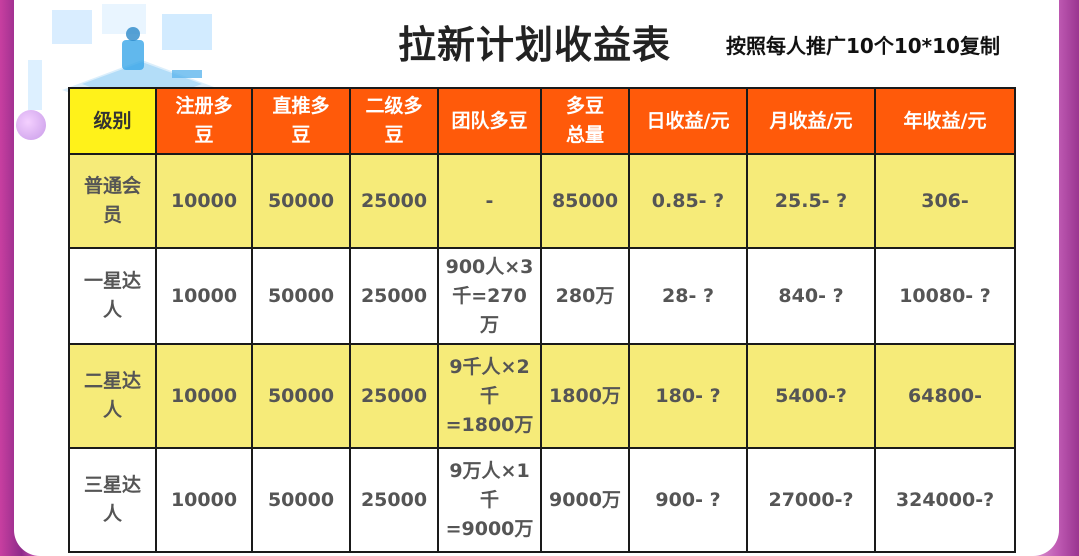  I want to click on table-cell: 324000-?, so click(945, 500).